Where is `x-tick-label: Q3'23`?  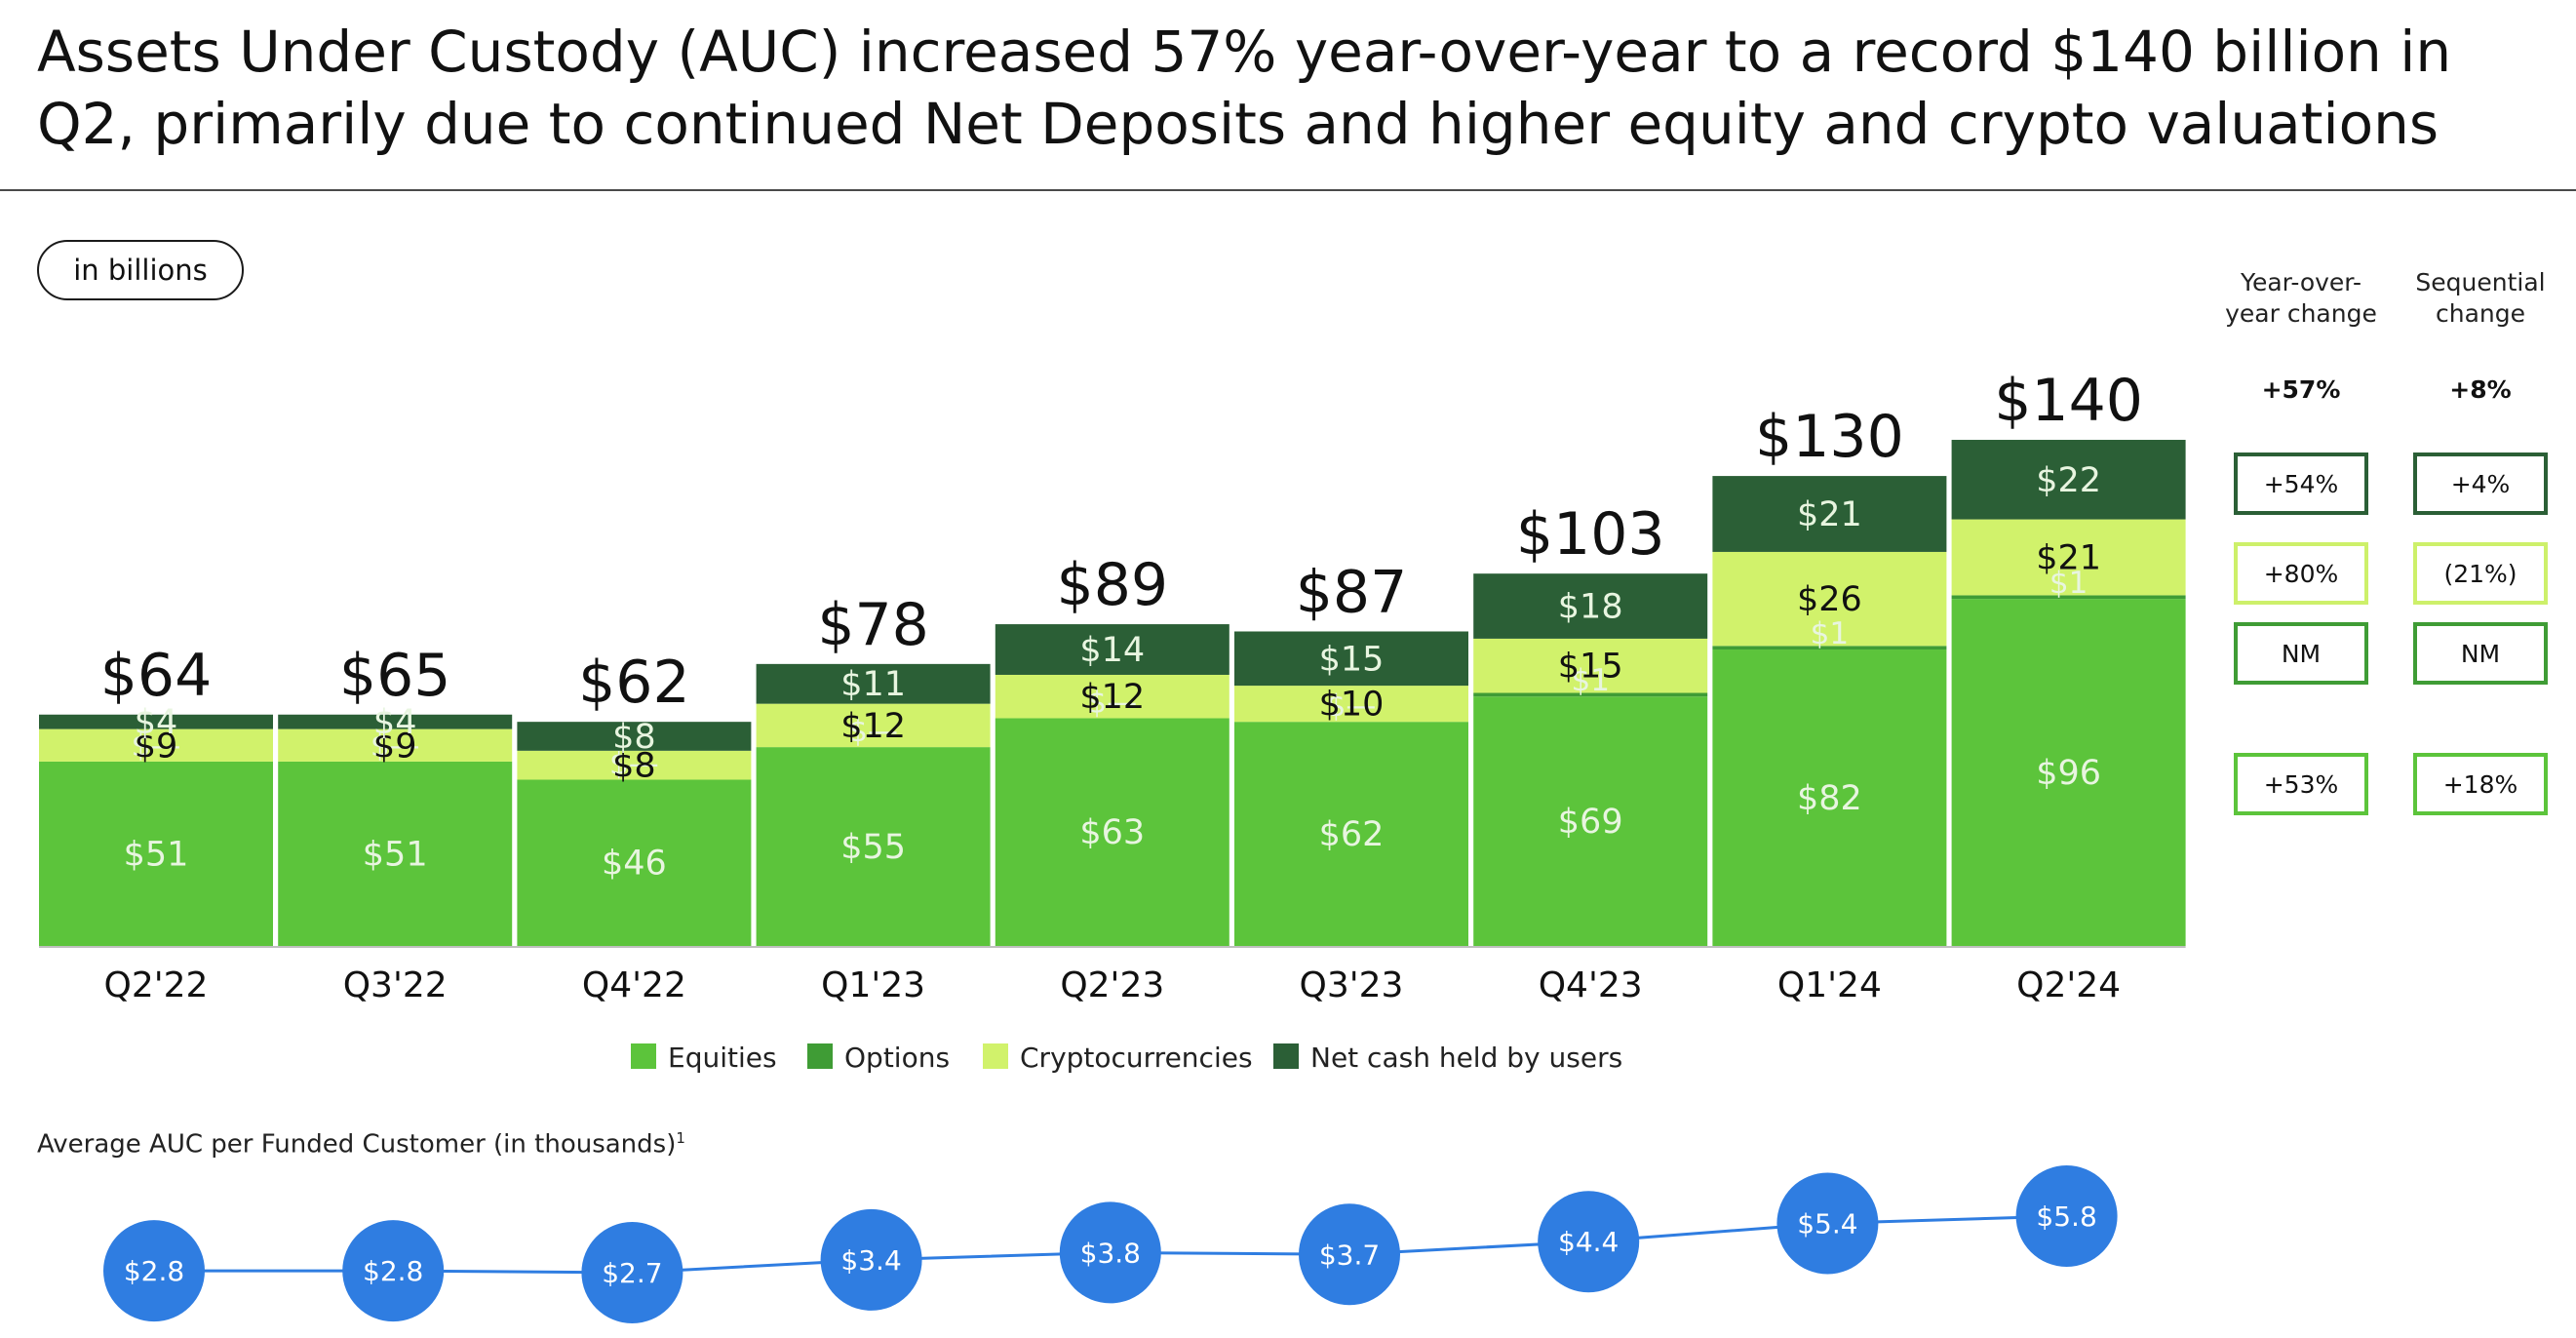
x-tick-label: Q3'23 is located at coordinates (1352, 985).